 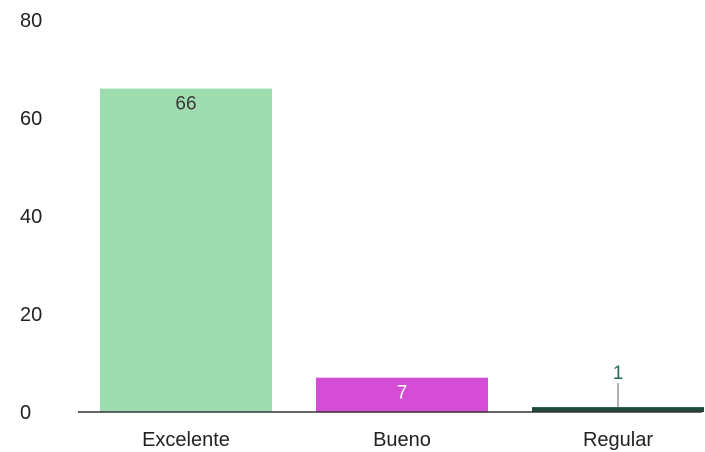 What do you see at coordinates (31, 315) in the screenshot?
I see `y-tick-label: 20` at bounding box center [31, 315].